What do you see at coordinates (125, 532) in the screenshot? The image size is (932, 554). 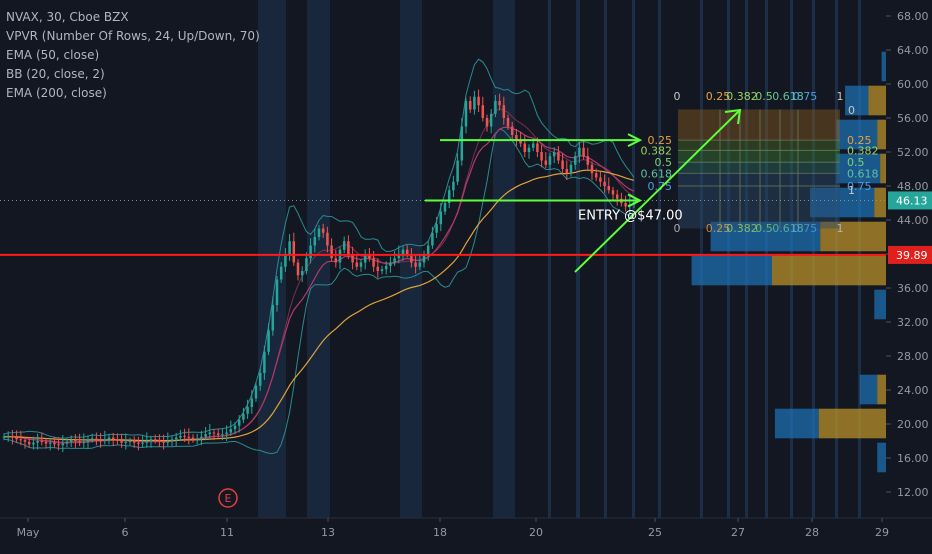 I see `x-tick-label: 6` at bounding box center [125, 532].